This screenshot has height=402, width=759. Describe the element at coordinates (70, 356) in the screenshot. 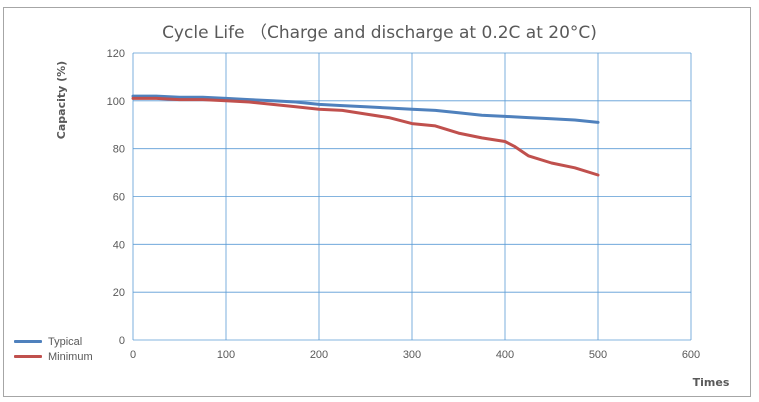

I see `legend-label-minimum: Minimum` at that location.